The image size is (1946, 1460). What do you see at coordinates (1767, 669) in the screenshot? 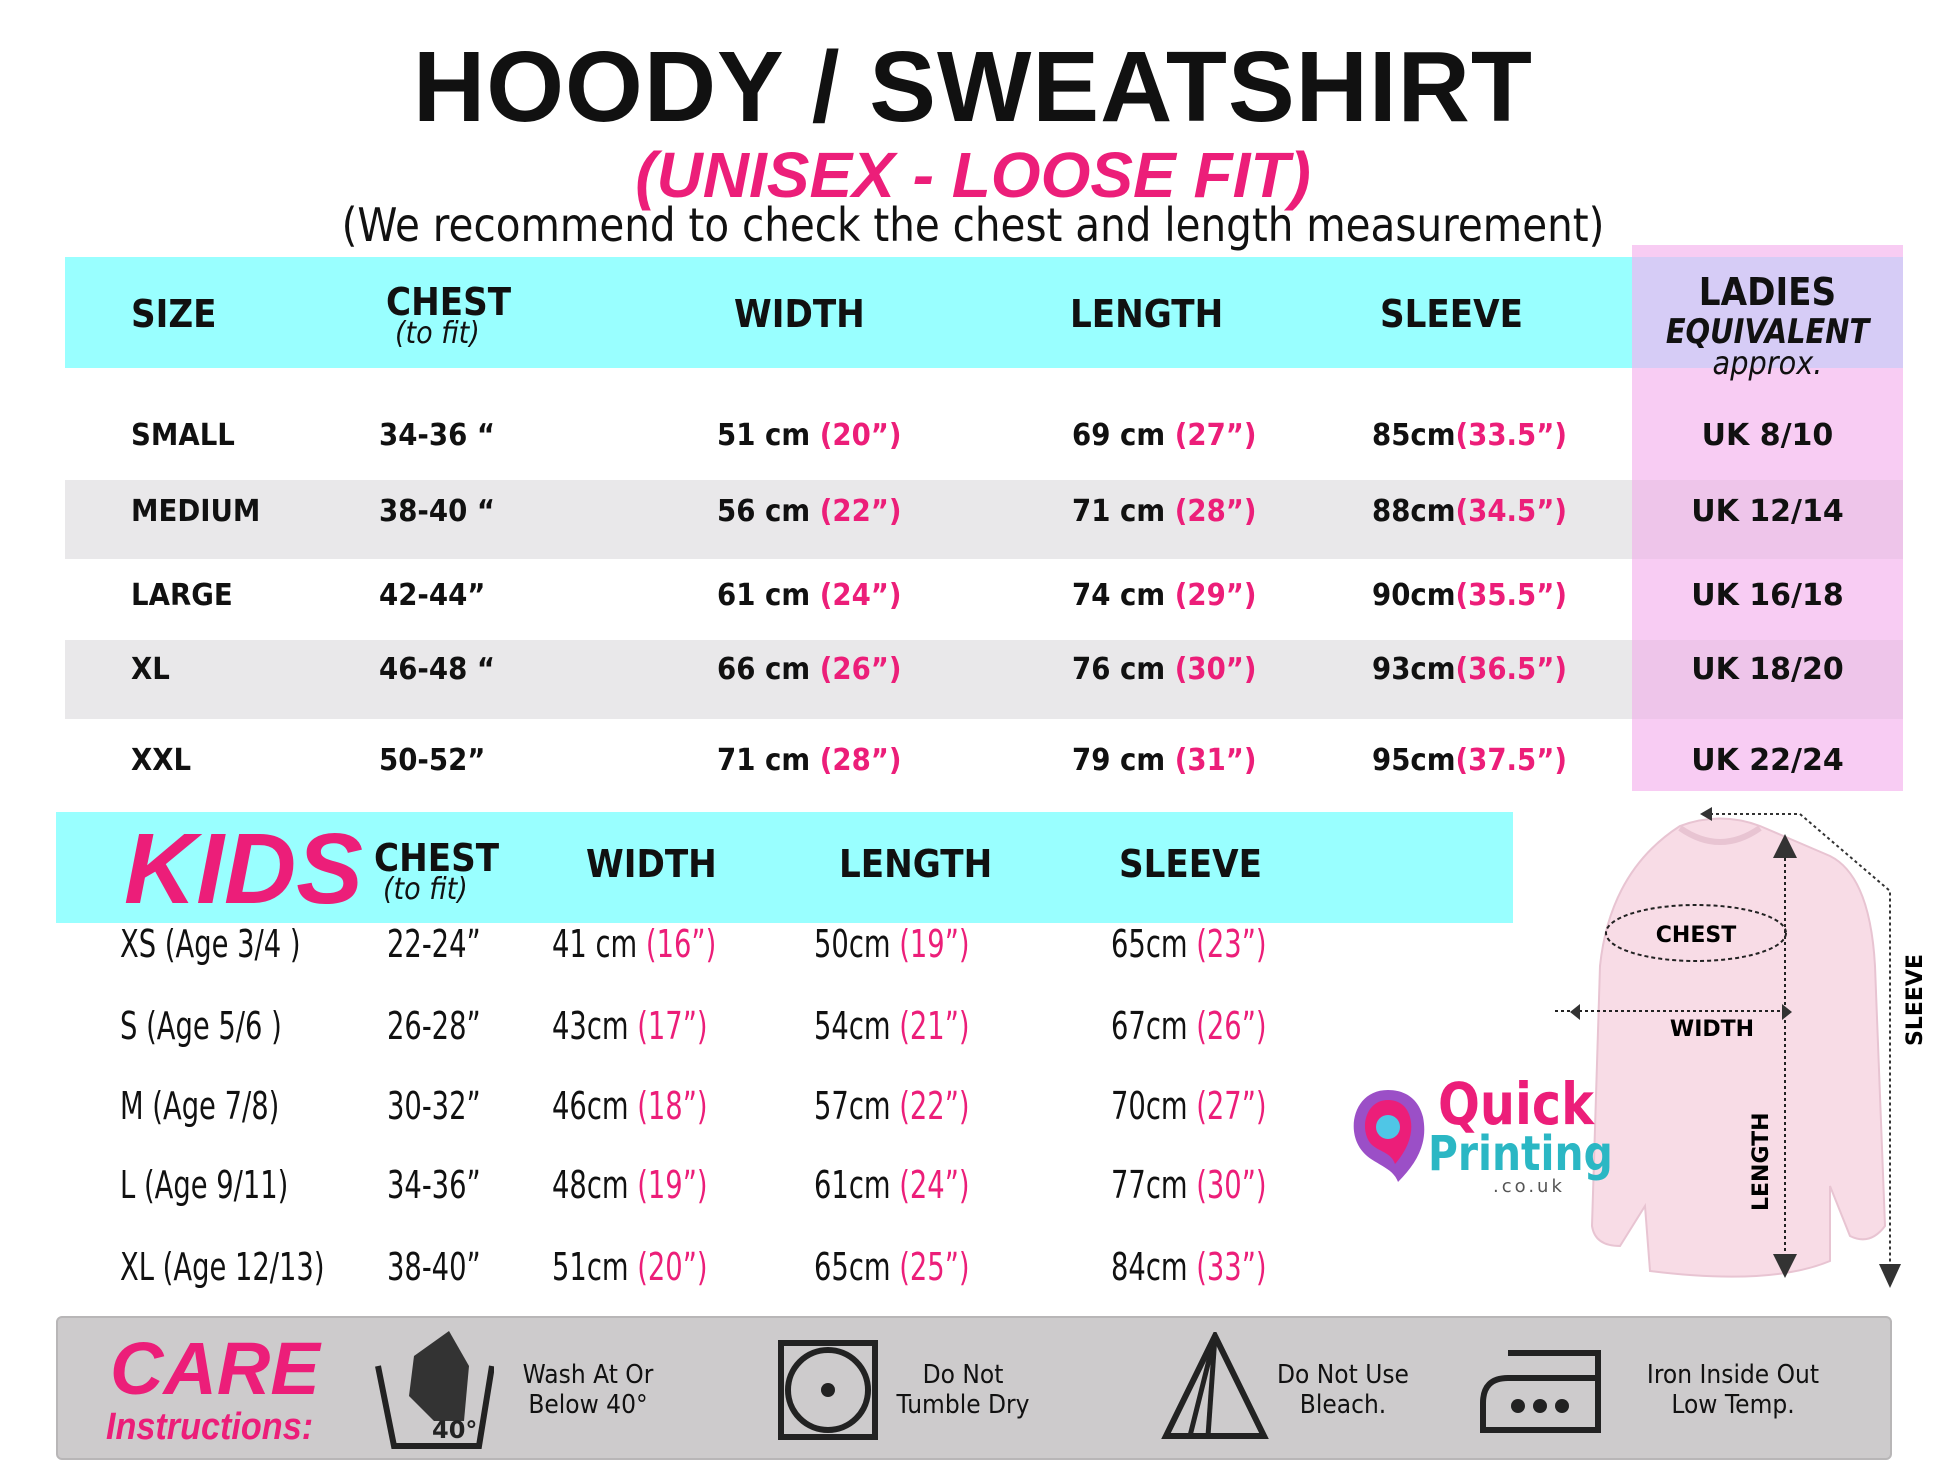
I see `ladies-equivalent: UK 18/20` at bounding box center [1767, 669].